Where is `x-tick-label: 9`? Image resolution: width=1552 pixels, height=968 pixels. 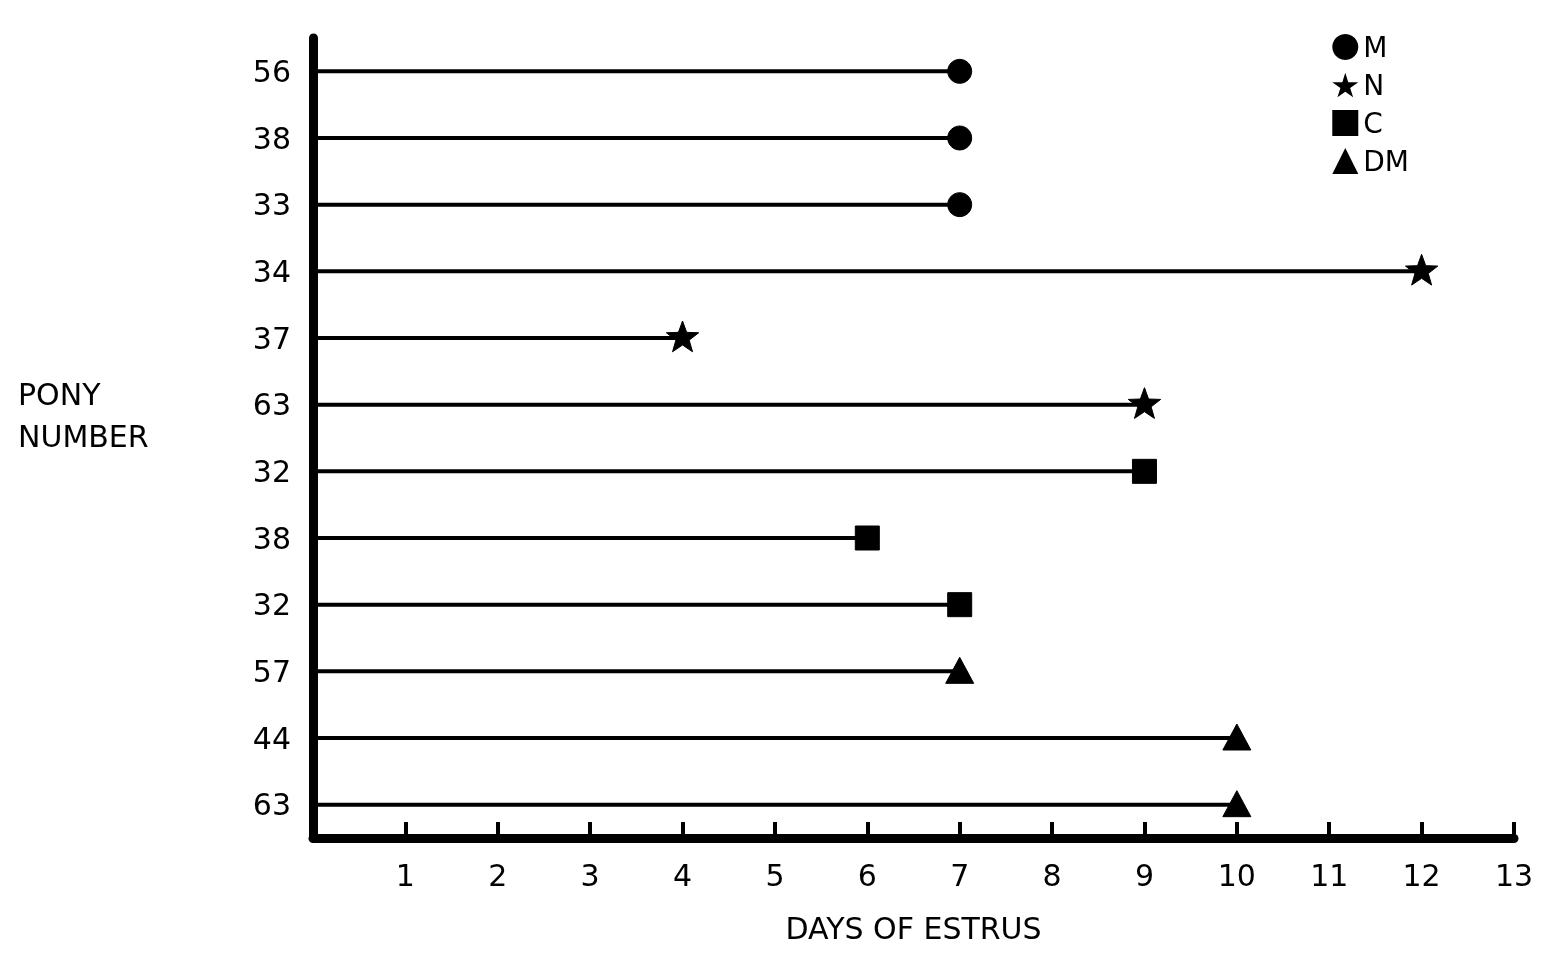
x-tick-label: 9 is located at coordinates (1144, 875).